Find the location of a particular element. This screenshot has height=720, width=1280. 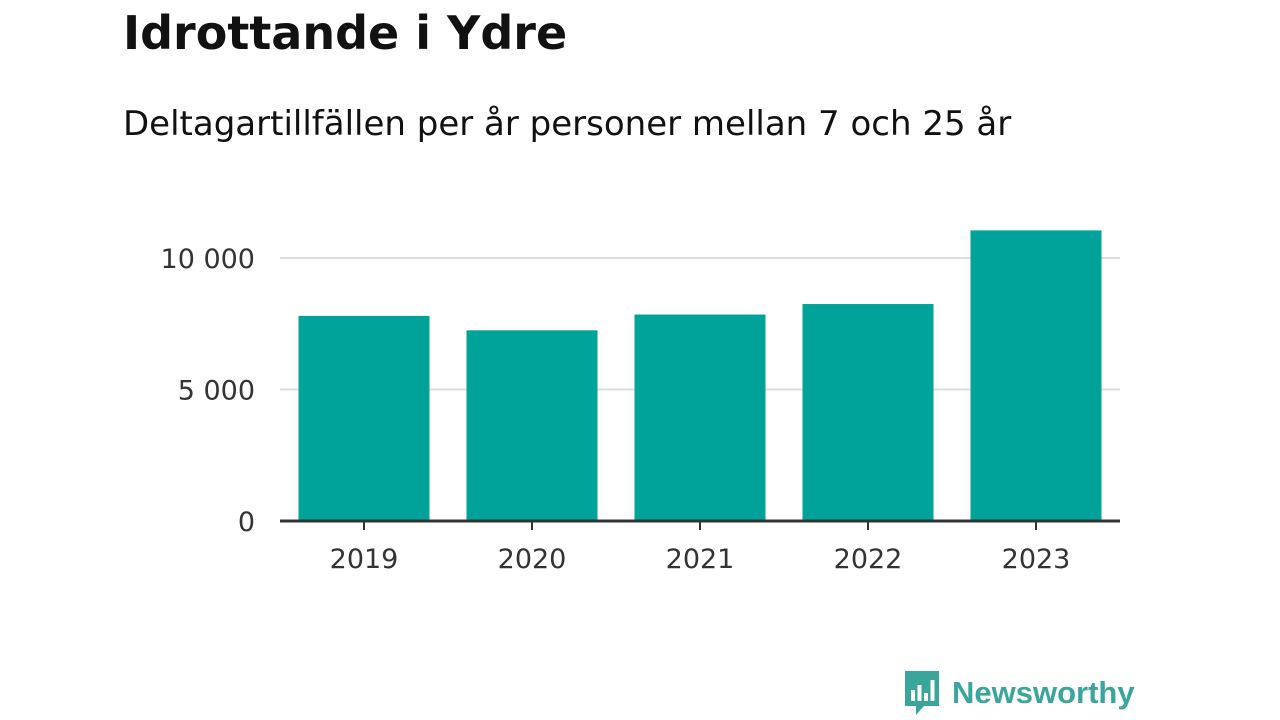

newsworthy-brand: Newsworthy is located at coordinates (1018, 693).